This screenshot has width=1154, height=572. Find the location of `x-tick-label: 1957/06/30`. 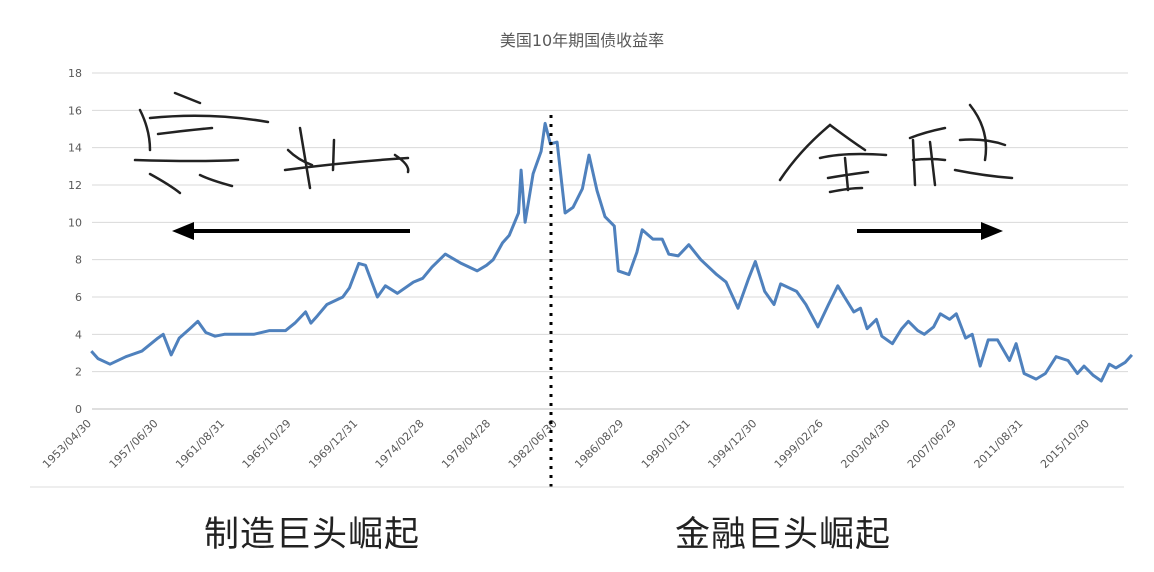

x-tick-label: 1957/06/30 is located at coordinates (134, 444).